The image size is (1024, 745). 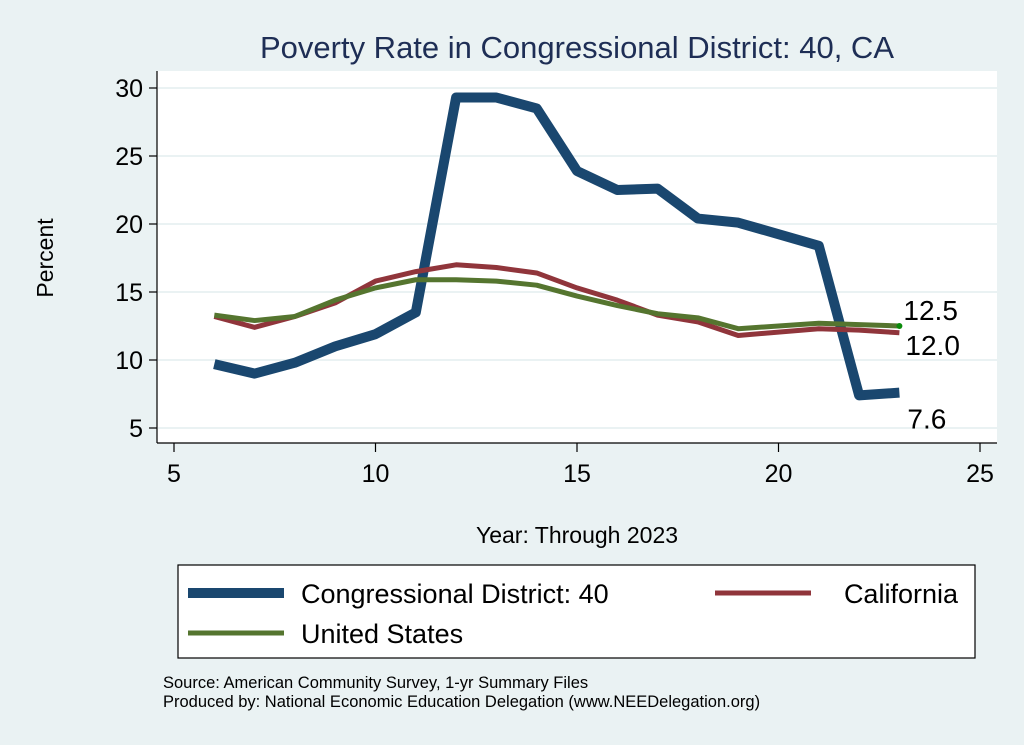 I want to click on y-axis-title: Percent, so click(x=45, y=258).